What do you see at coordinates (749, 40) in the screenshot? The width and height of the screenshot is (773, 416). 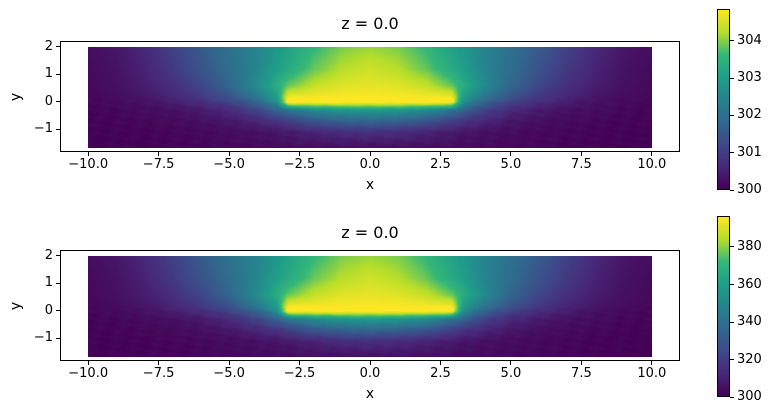 I see `colorbar-tick-label: 304` at bounding box center [749, 40].